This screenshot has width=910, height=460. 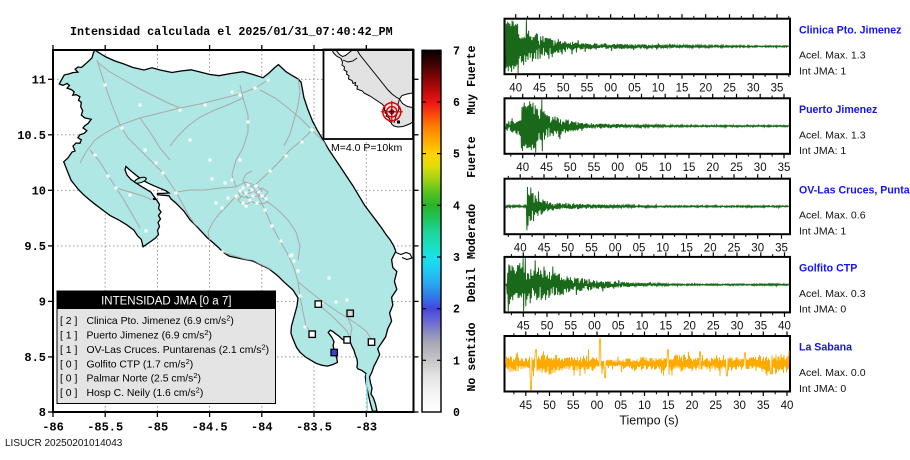 I want to click on svg-text: 4, so click(x=456, y=206).